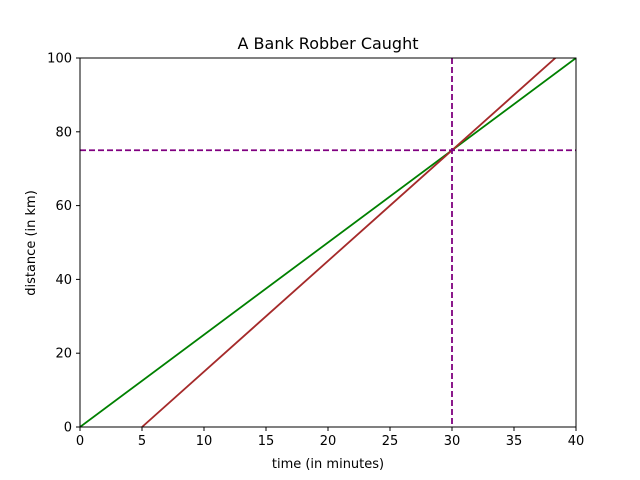 This screenshot has height=480, width=640. Describe the element at coordinates (452, 441) in the screenshot. I see `x-tick-label: 30` at that location.